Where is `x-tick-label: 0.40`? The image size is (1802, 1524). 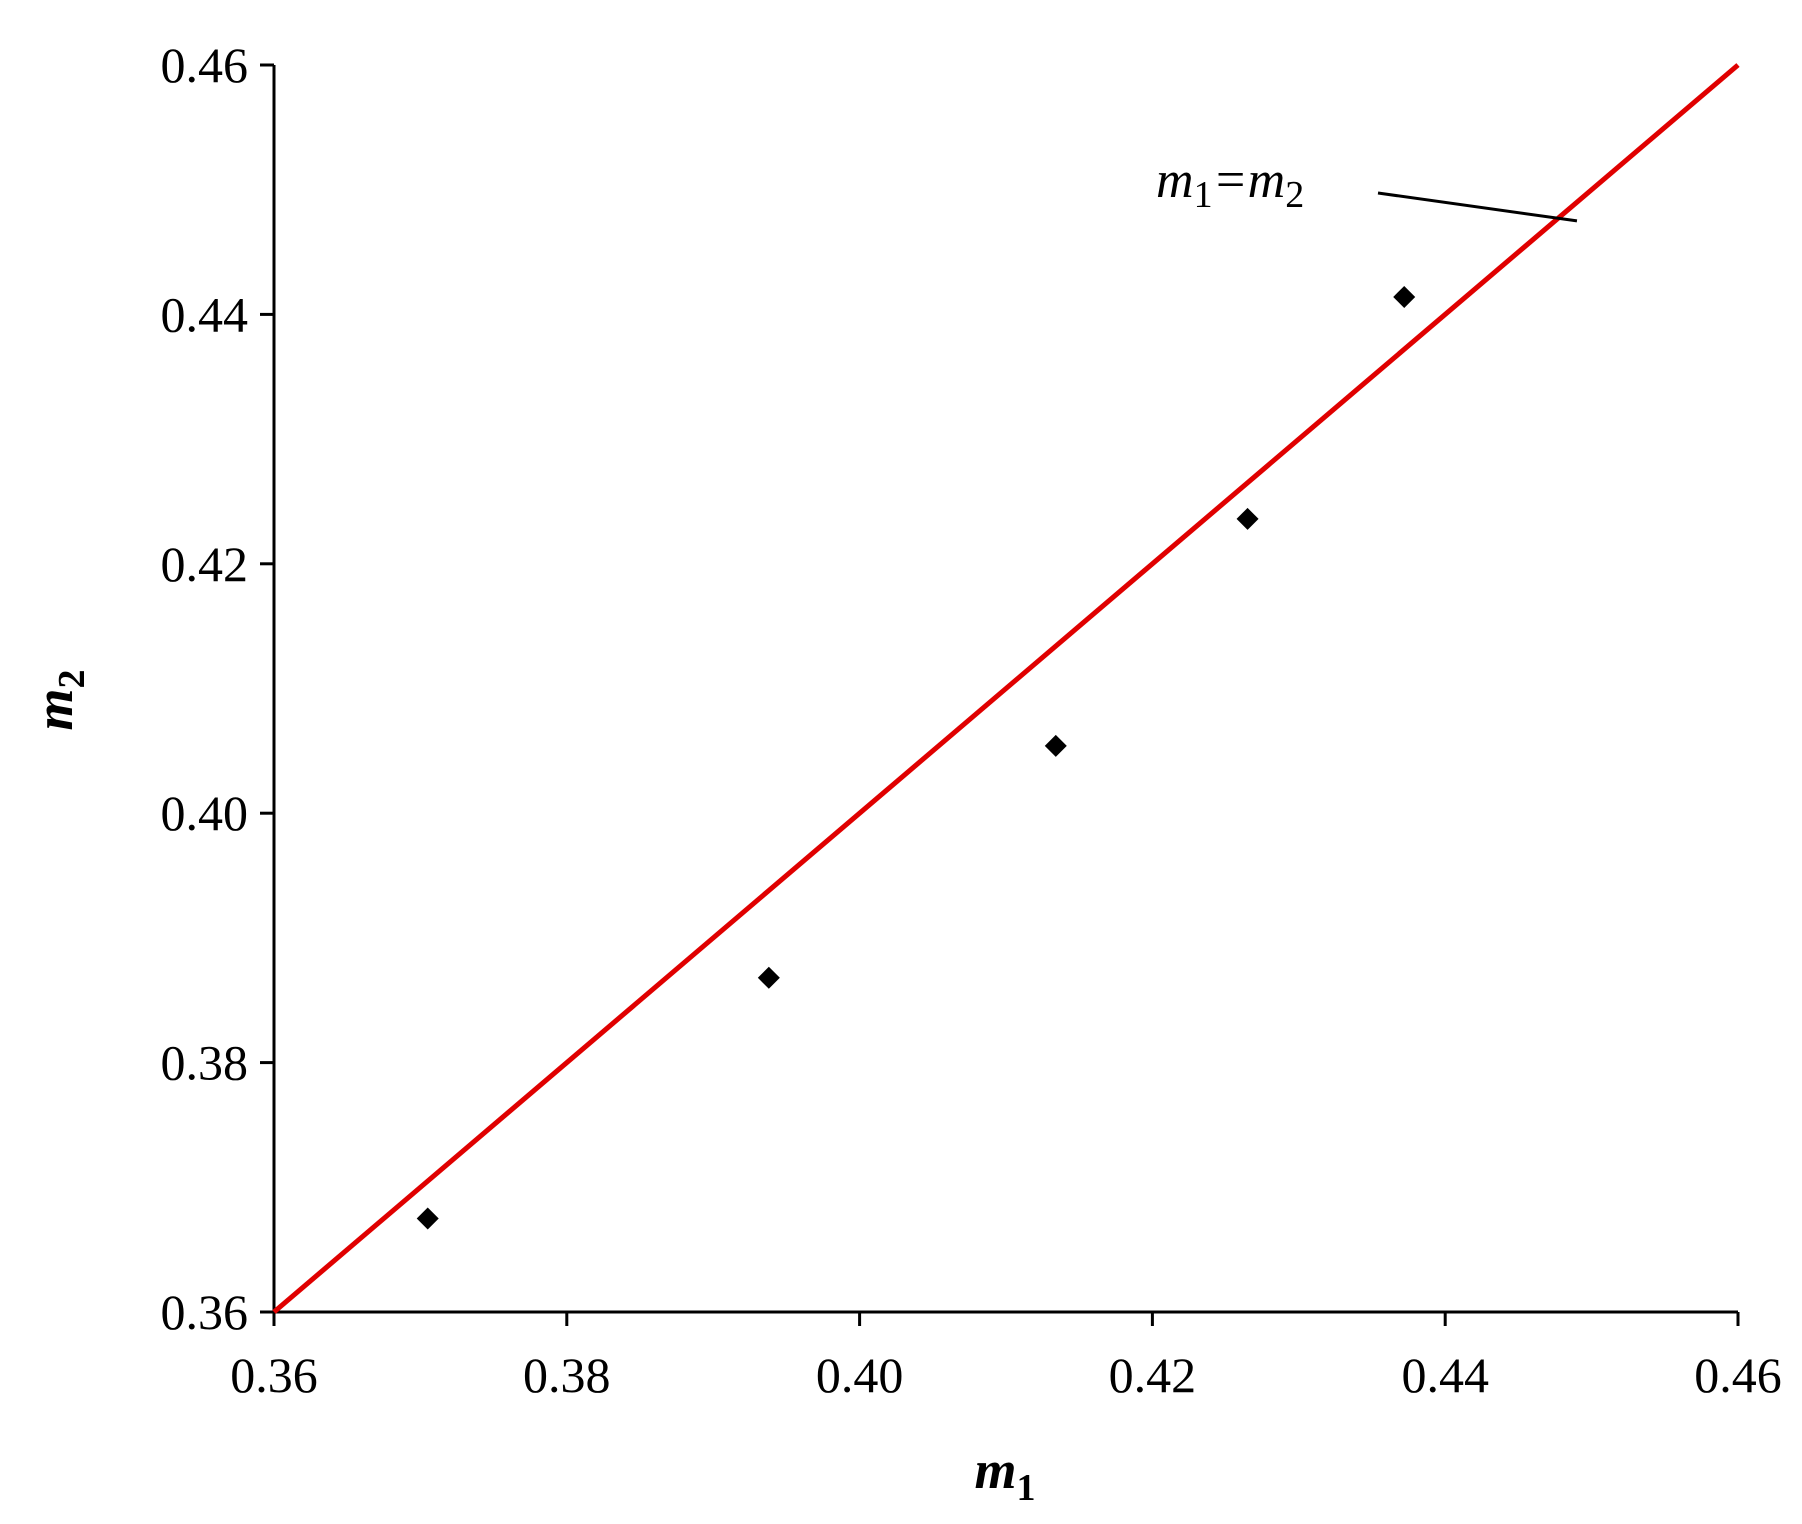 x-tick-label: 0.40 is located at coordinates (860, 1375).